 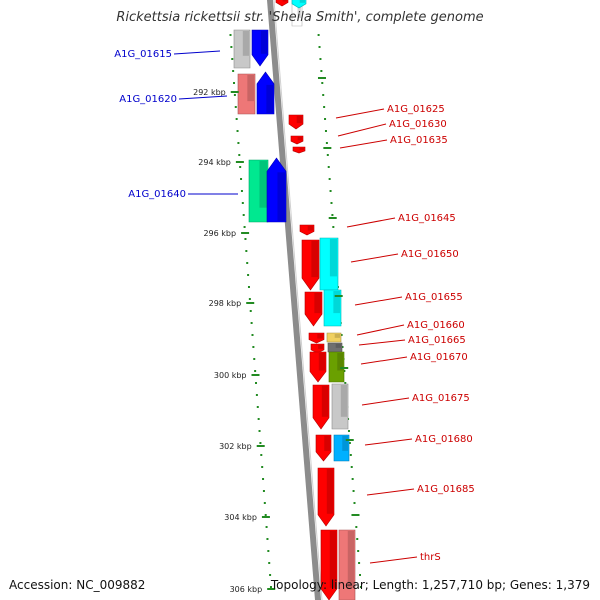 What do you see at coordinates (203, 97) in the screenshot?
I see `left-leader-line` at bounding box center [203, 97].